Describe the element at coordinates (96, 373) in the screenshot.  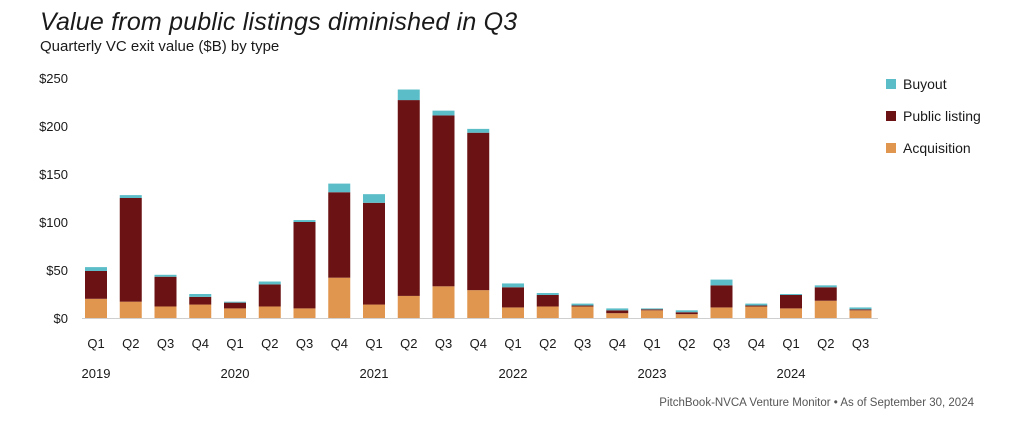
I see `year-label: 2019` at that location.